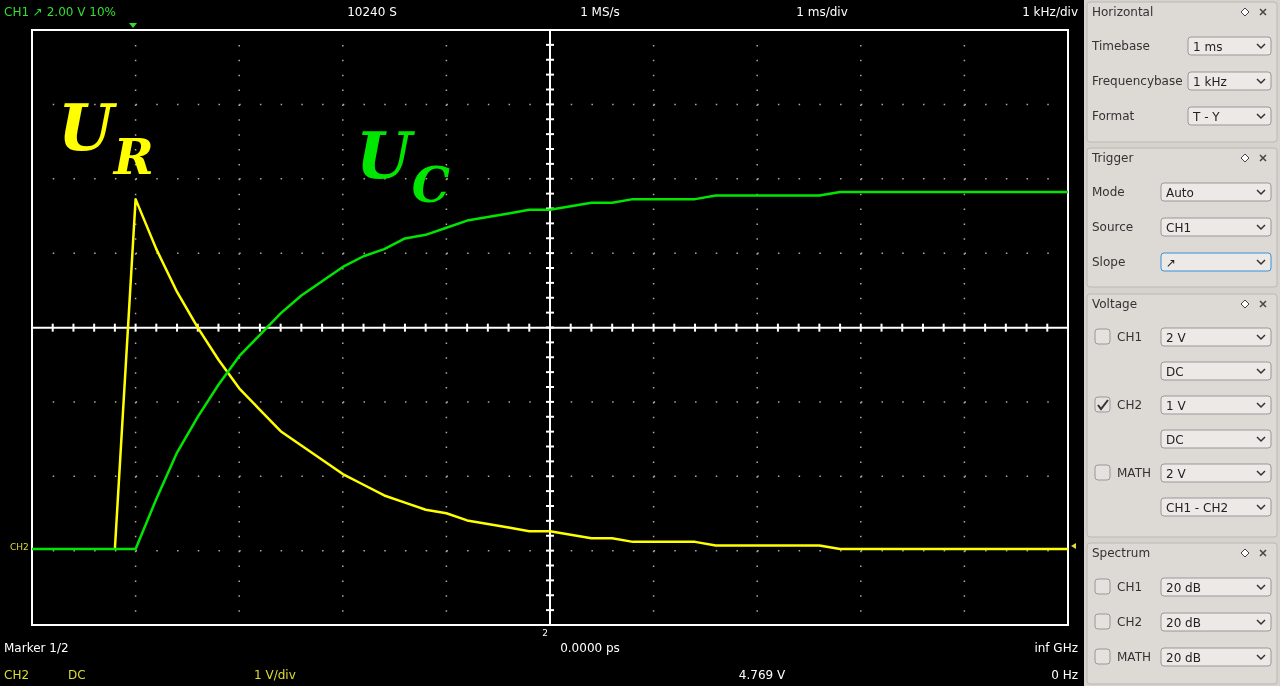 This screenshot has width=1280, height=686. Describe the element at coordinates (106, 137) in the screenshot. I see `series-label: U$_{R}$` at that location.